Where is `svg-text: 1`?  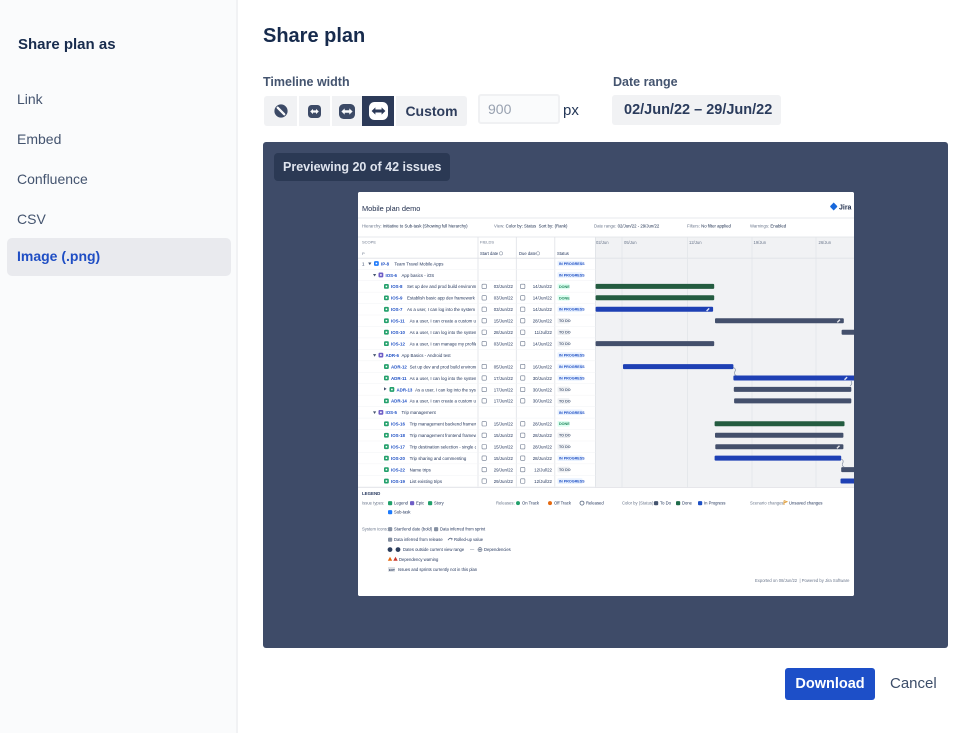 svg-text: 1 is located at coordinates (363, 263).